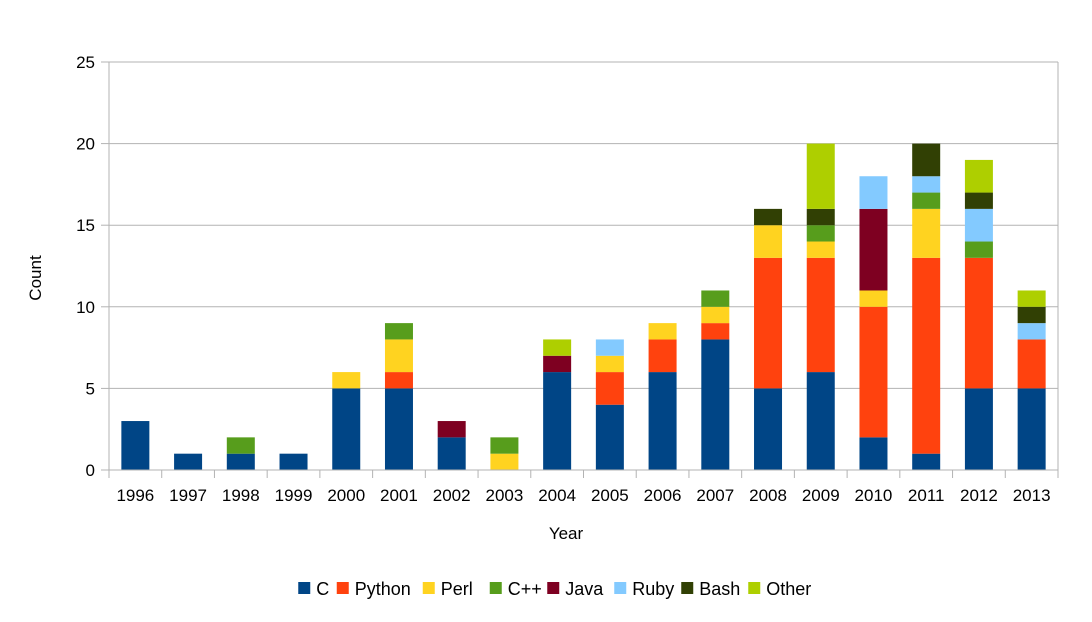 The height and width of the screenshot is (622, 1092). What do you see at coordinates (452, 495) in the screenshot?
I see `x-tick-label: 2002` at bounding box center [452, 495].